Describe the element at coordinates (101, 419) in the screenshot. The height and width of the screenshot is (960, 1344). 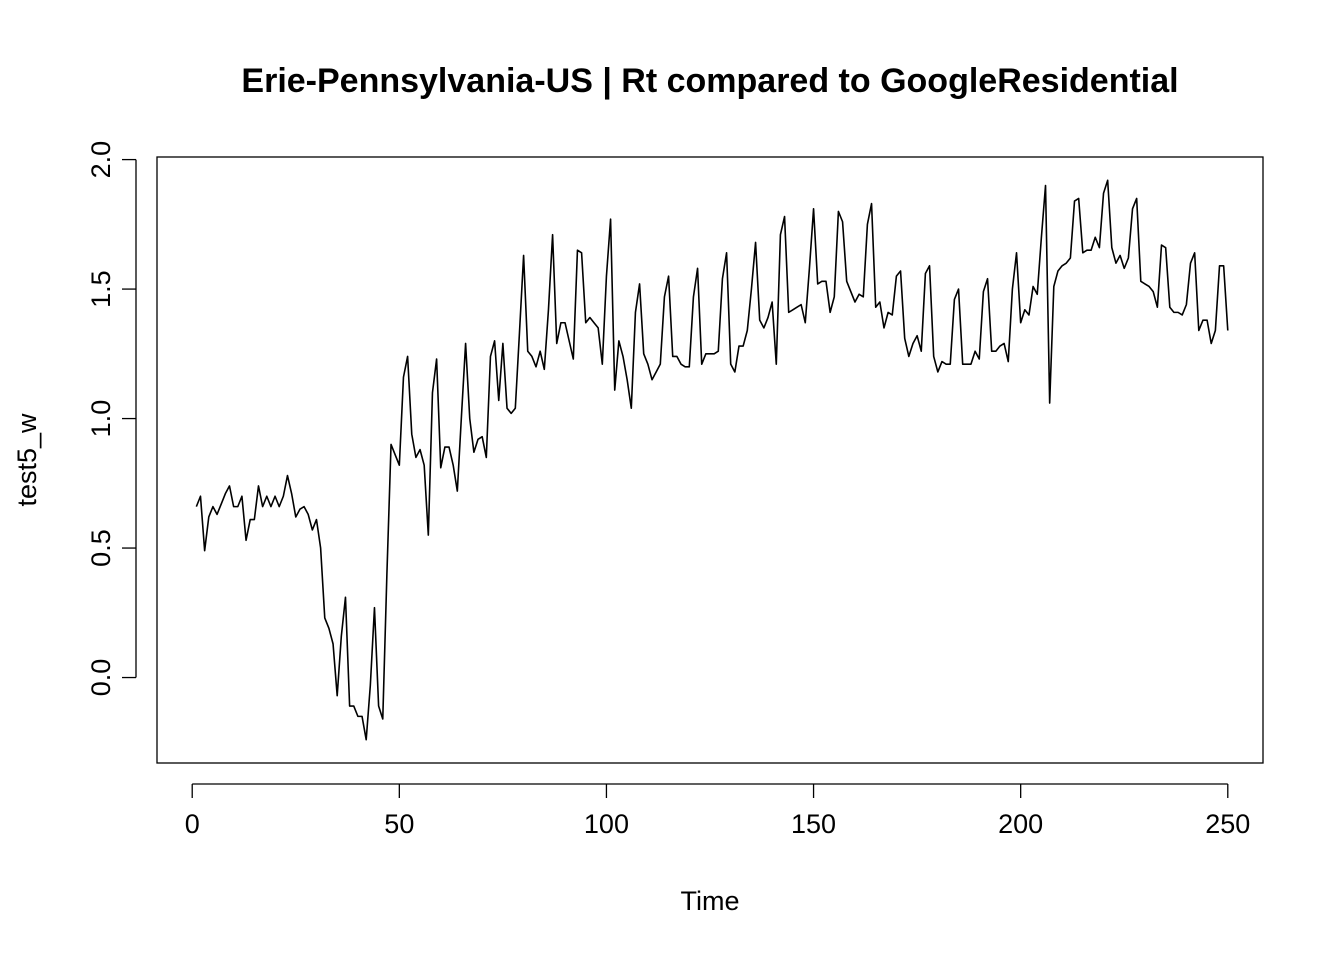
I see `y-tick-label: 1.0` at that location.